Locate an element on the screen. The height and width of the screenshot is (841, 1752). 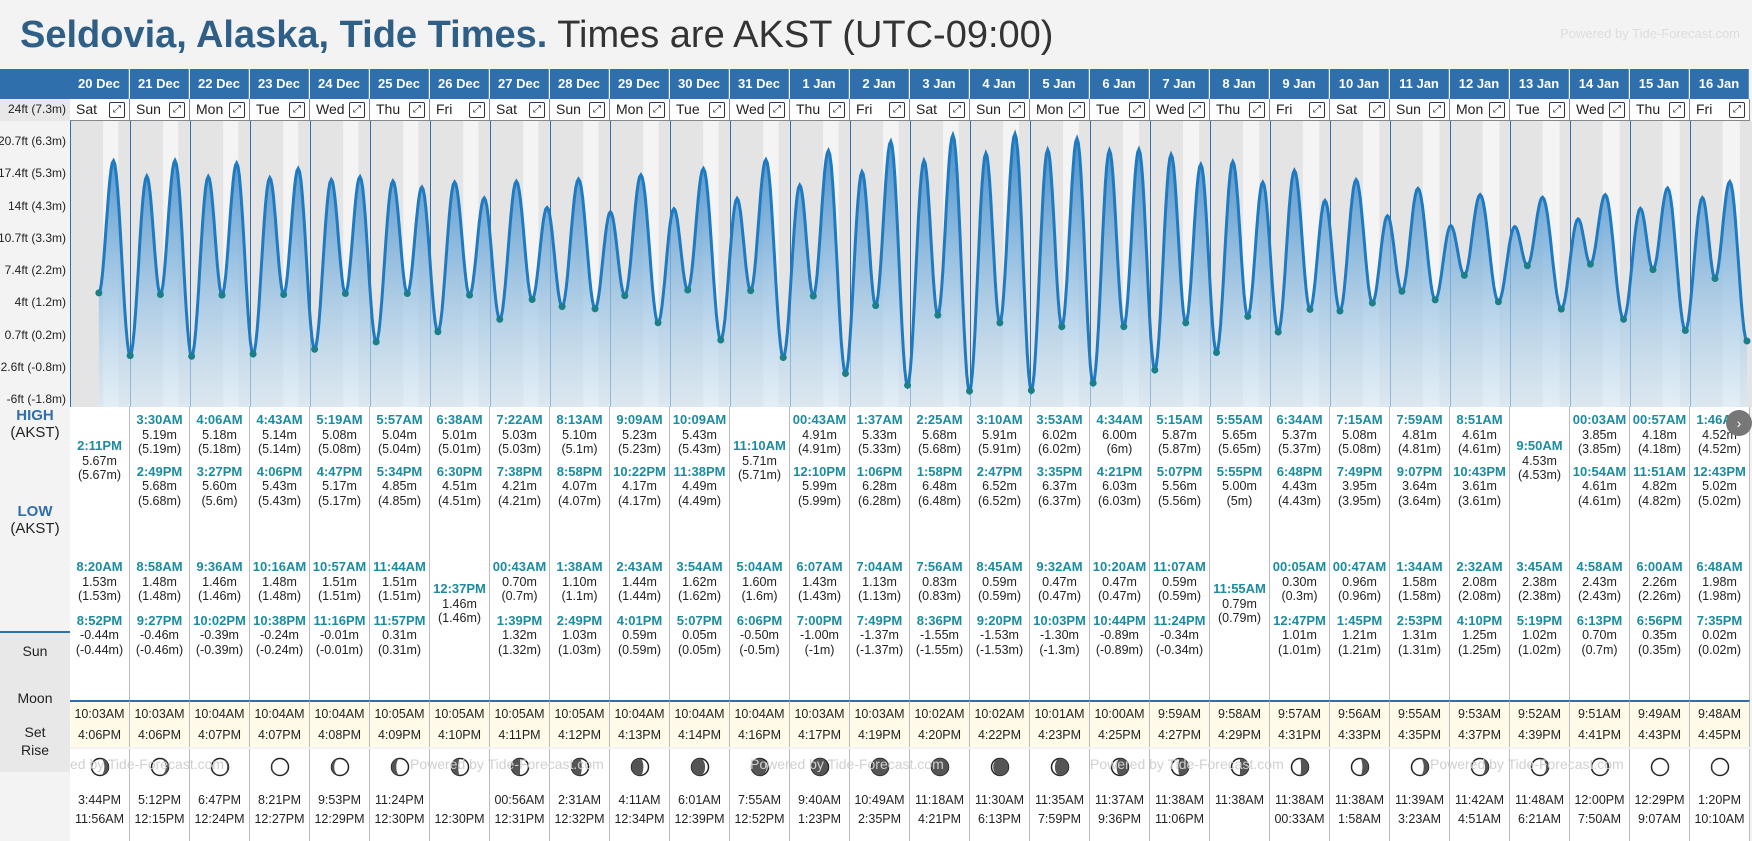
tide-height: -0.50m is located at coordinates (759, 635).